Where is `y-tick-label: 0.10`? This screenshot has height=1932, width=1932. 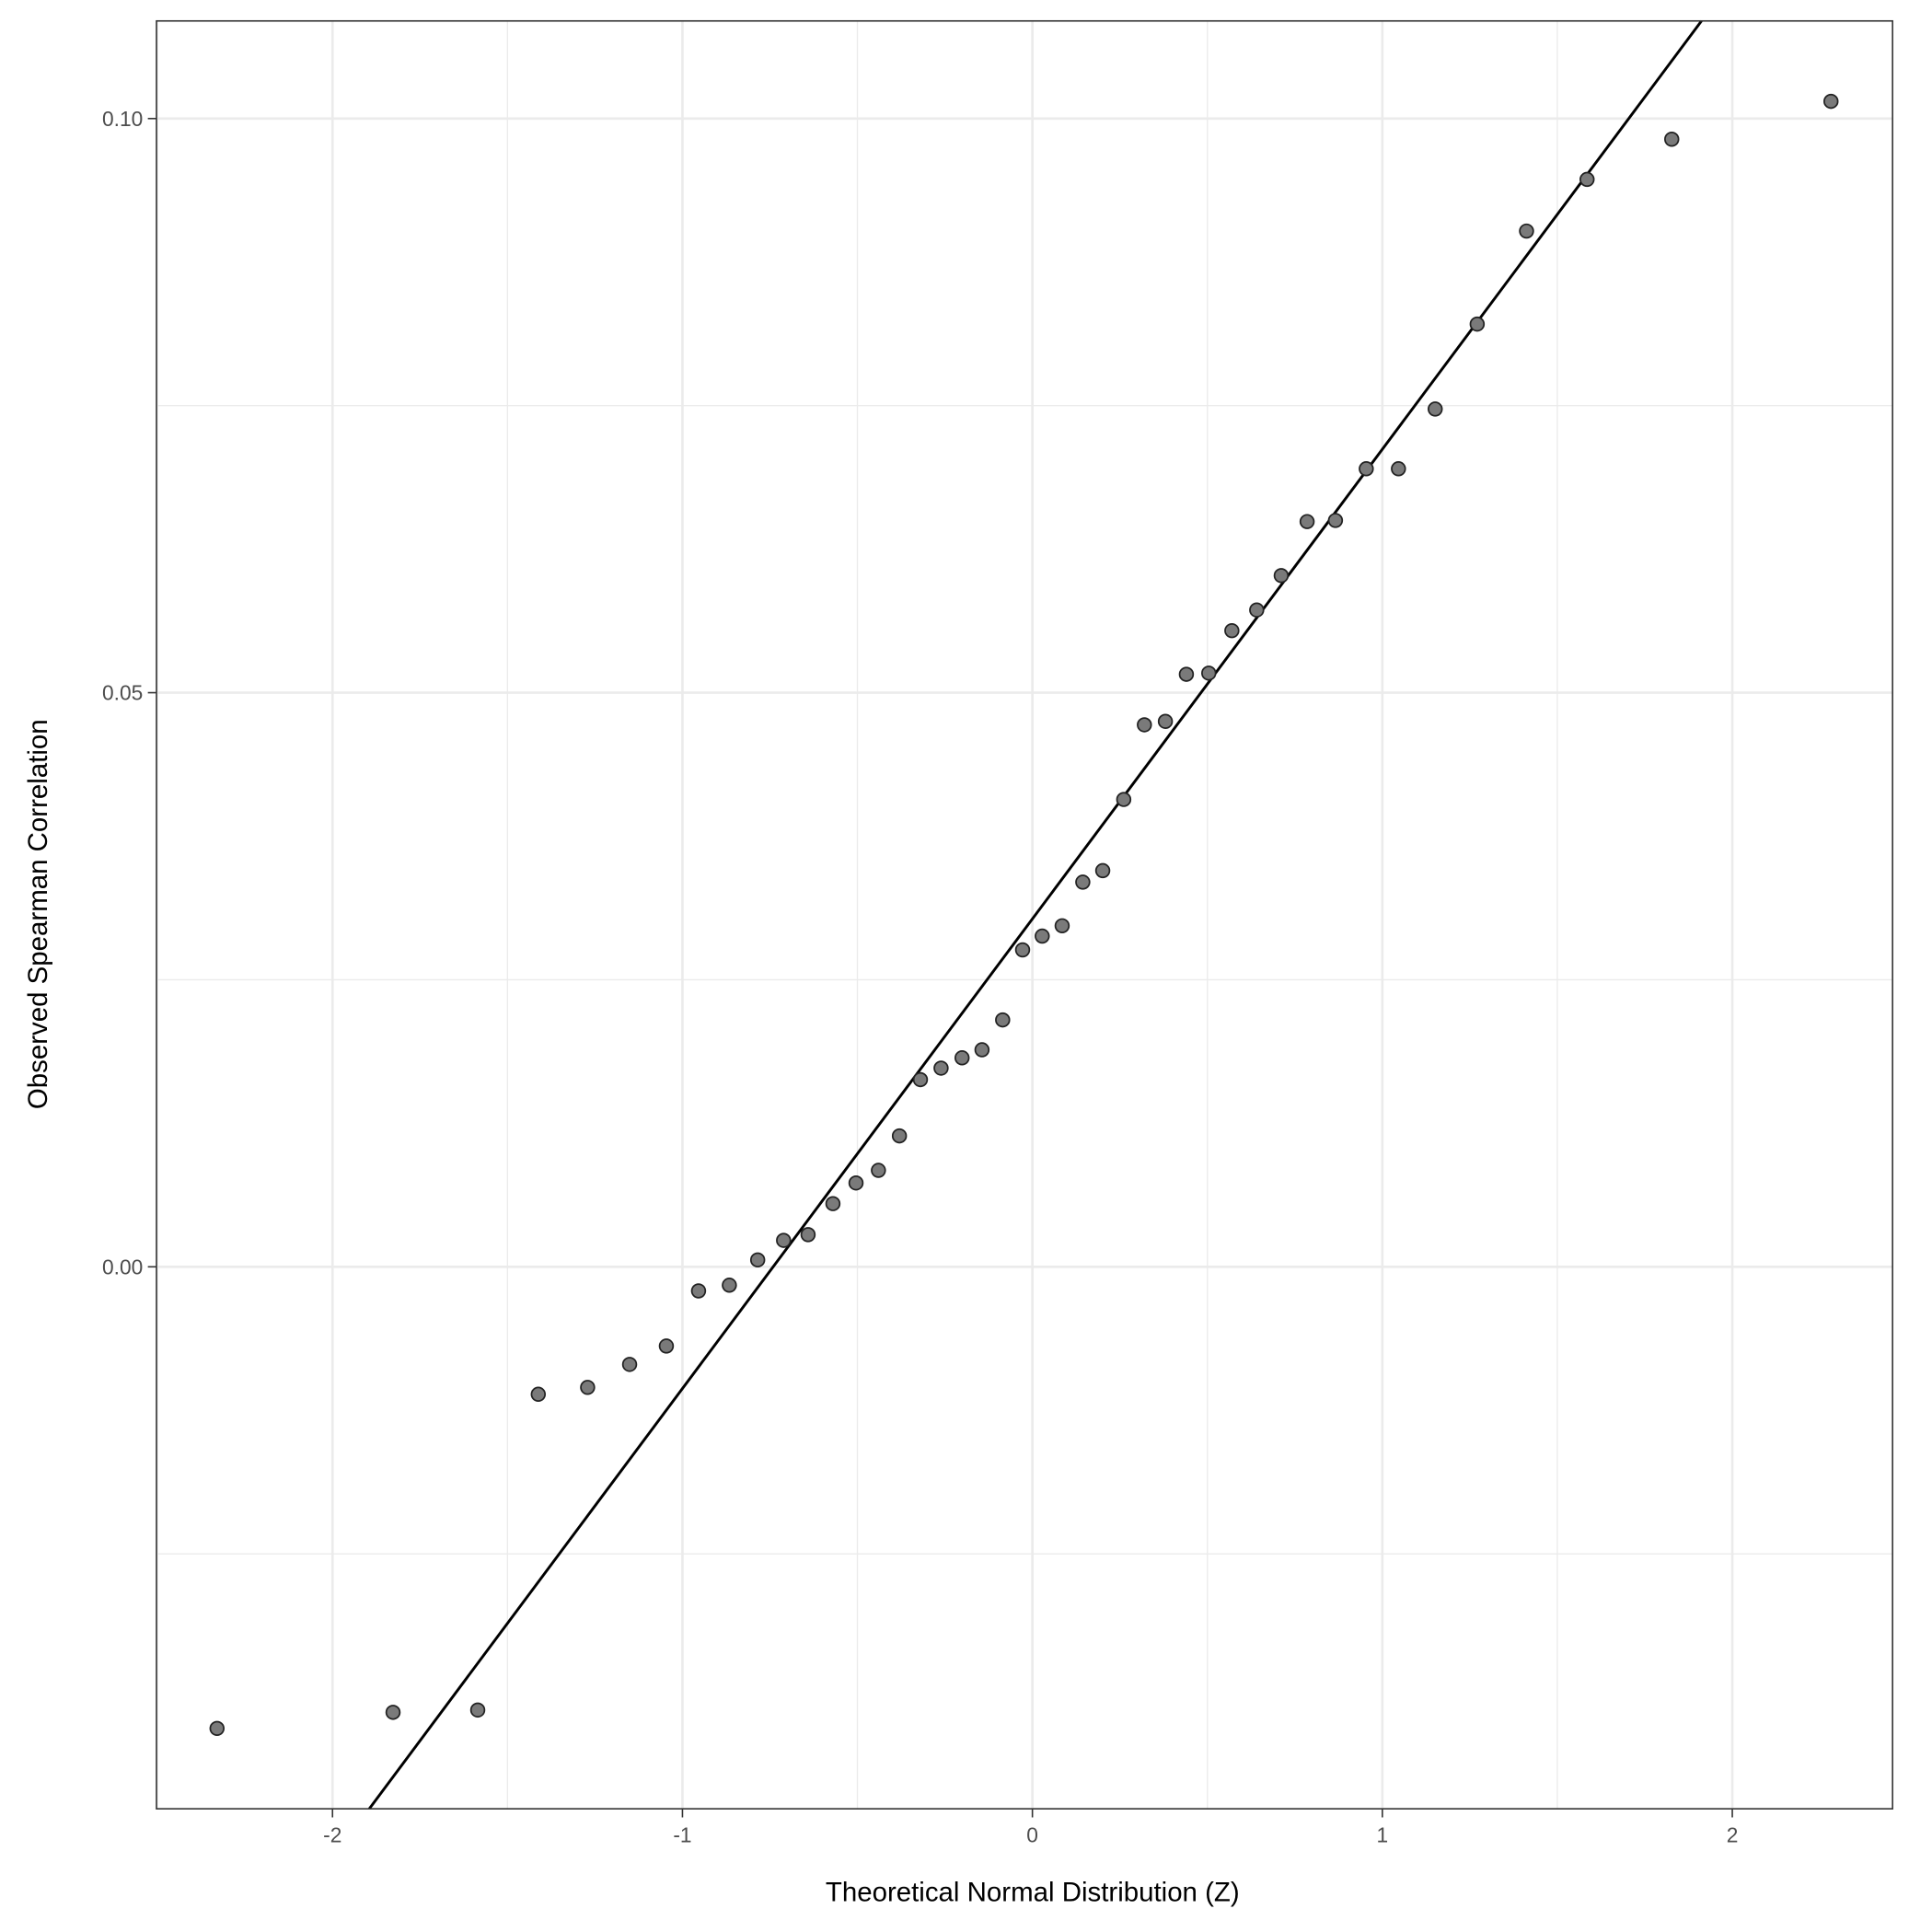 y-tick-label: 0.10 is located at coordinates (122, 119).